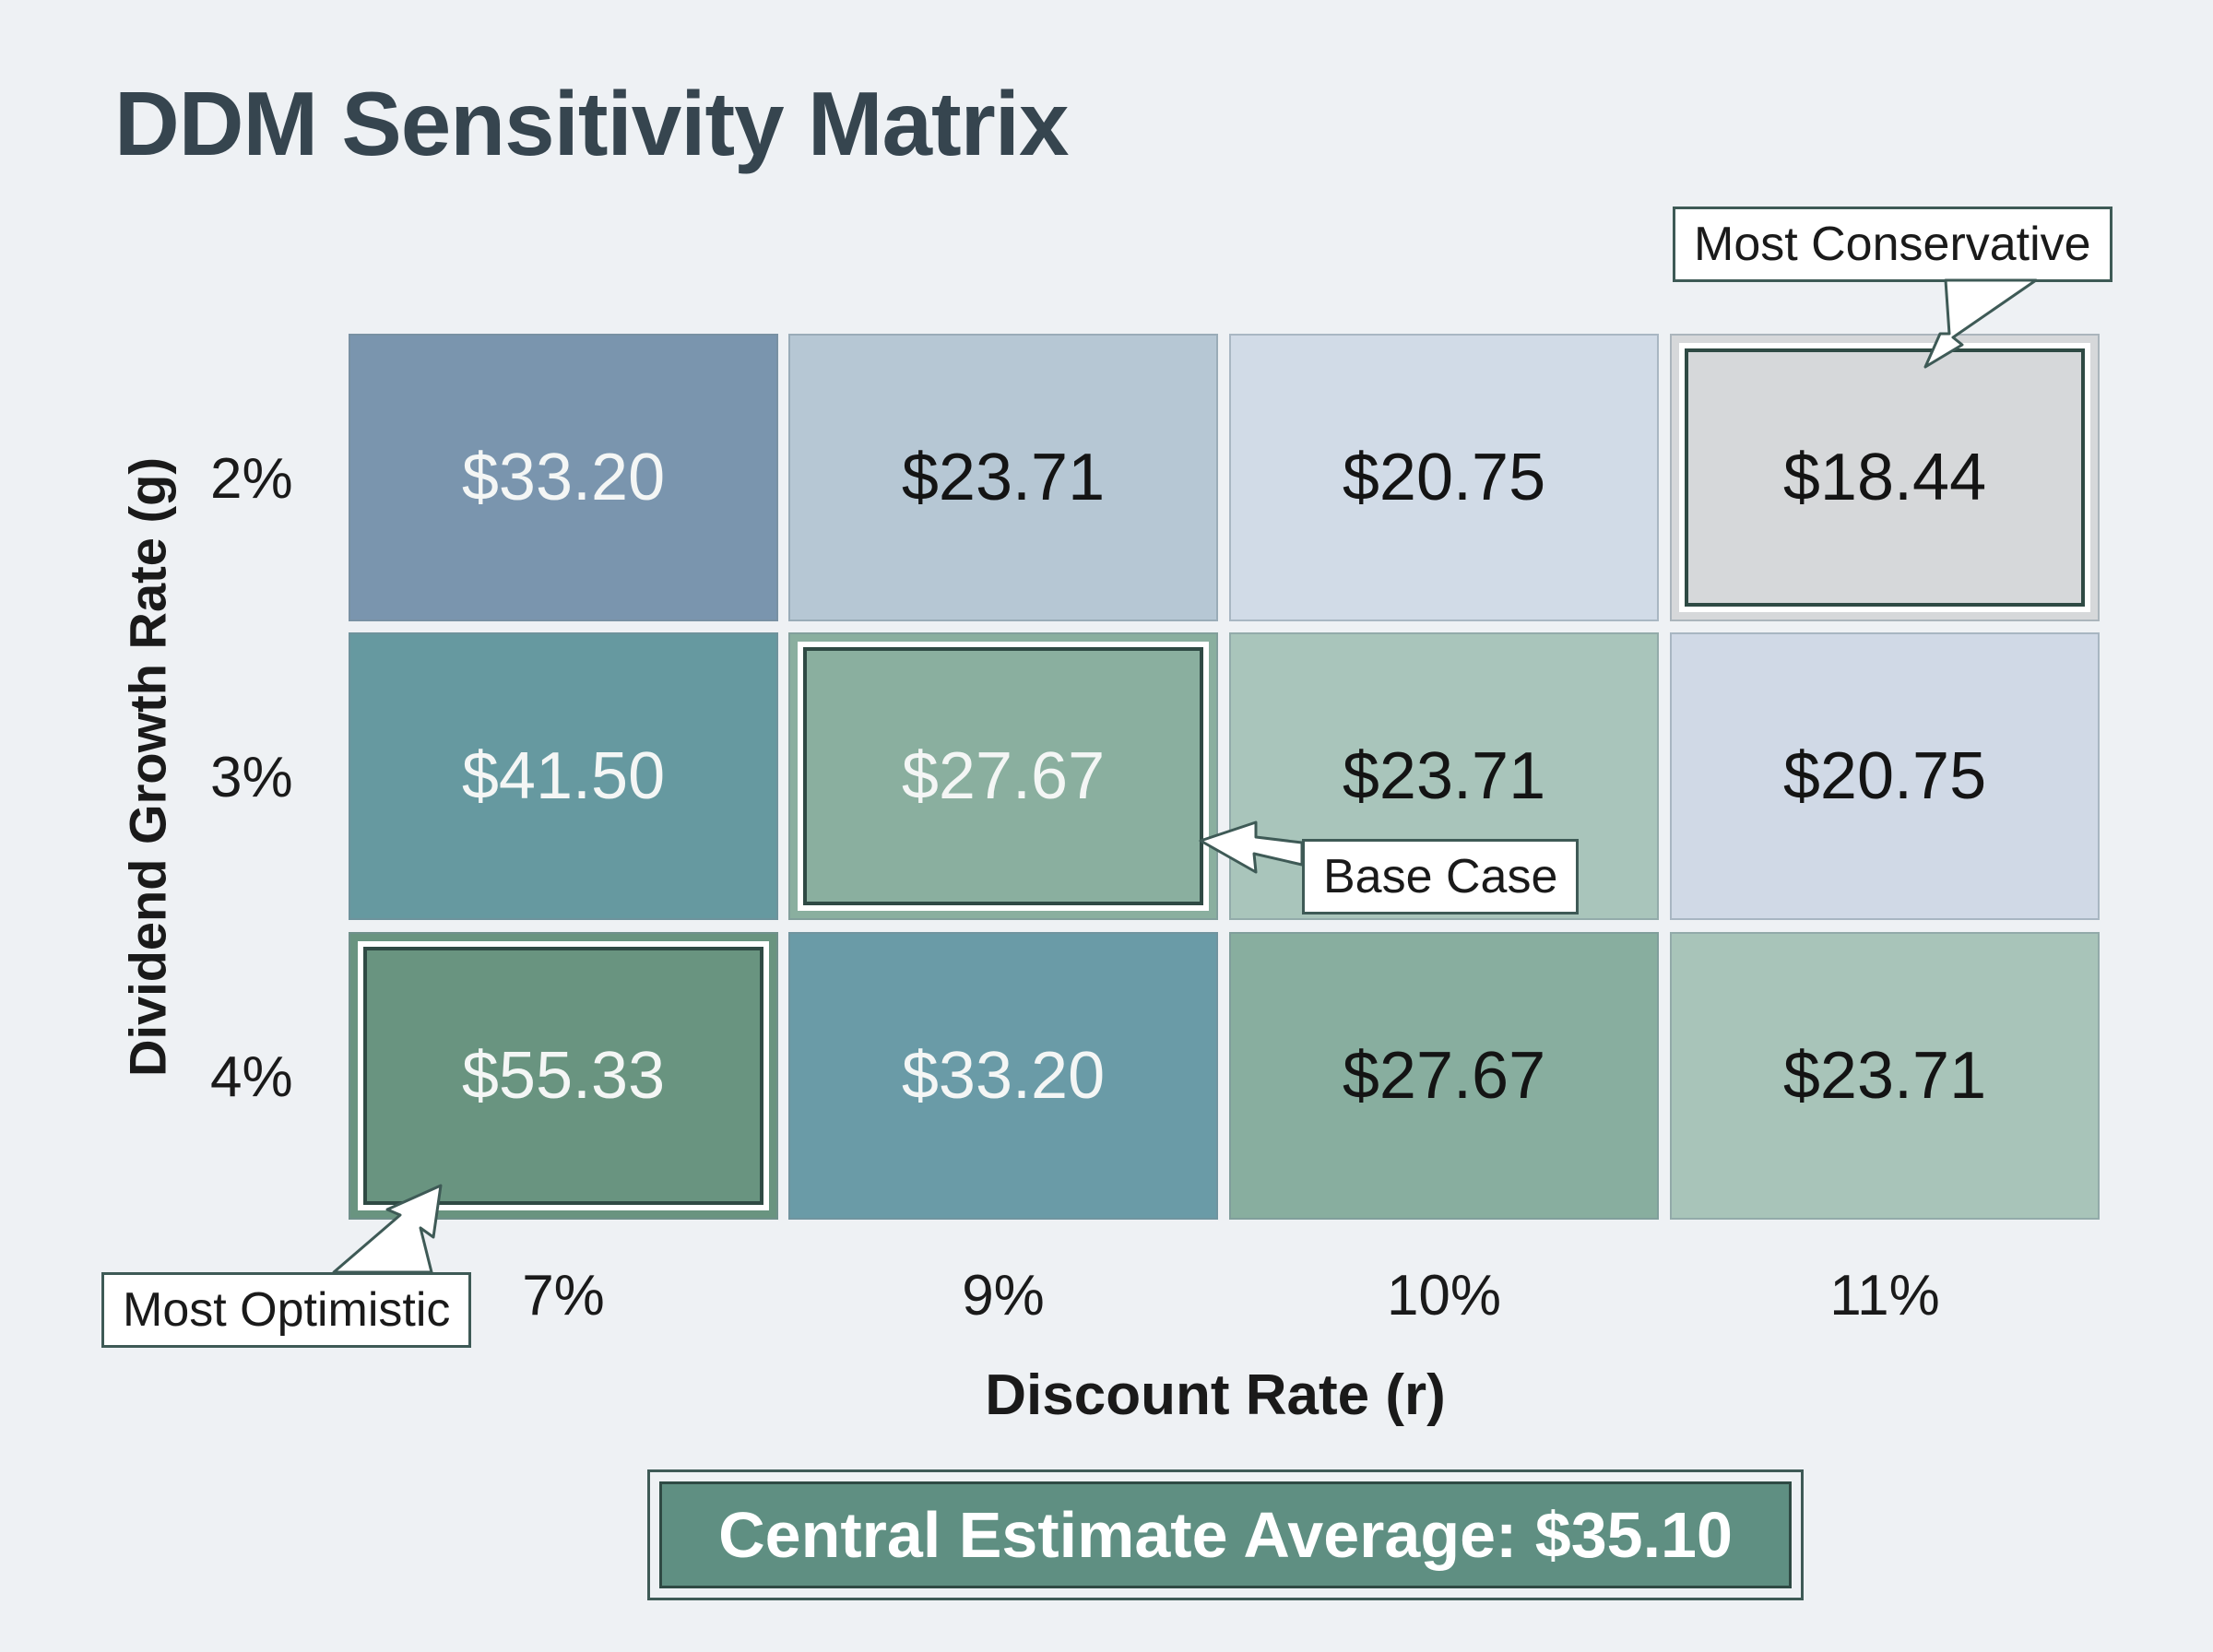 The height and width of the screenshot is (1652, 2213). Describe the element at coordinates (286, 1310) in the screenshot. I see `callout-most-optimistic: Most Optimistic` at that location.